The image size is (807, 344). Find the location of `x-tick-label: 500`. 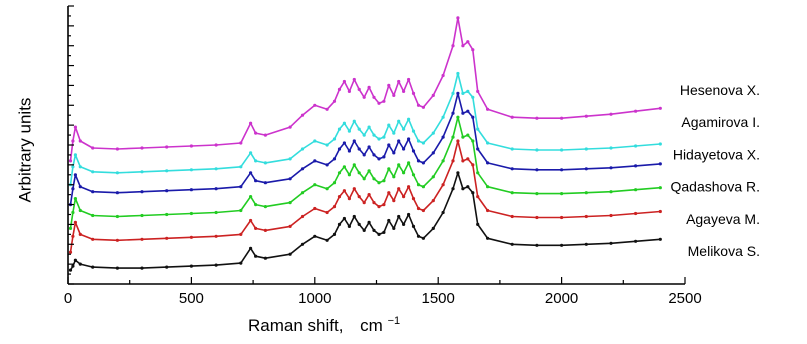

x-tick-label: 500 is located at coordinates (191, 298).